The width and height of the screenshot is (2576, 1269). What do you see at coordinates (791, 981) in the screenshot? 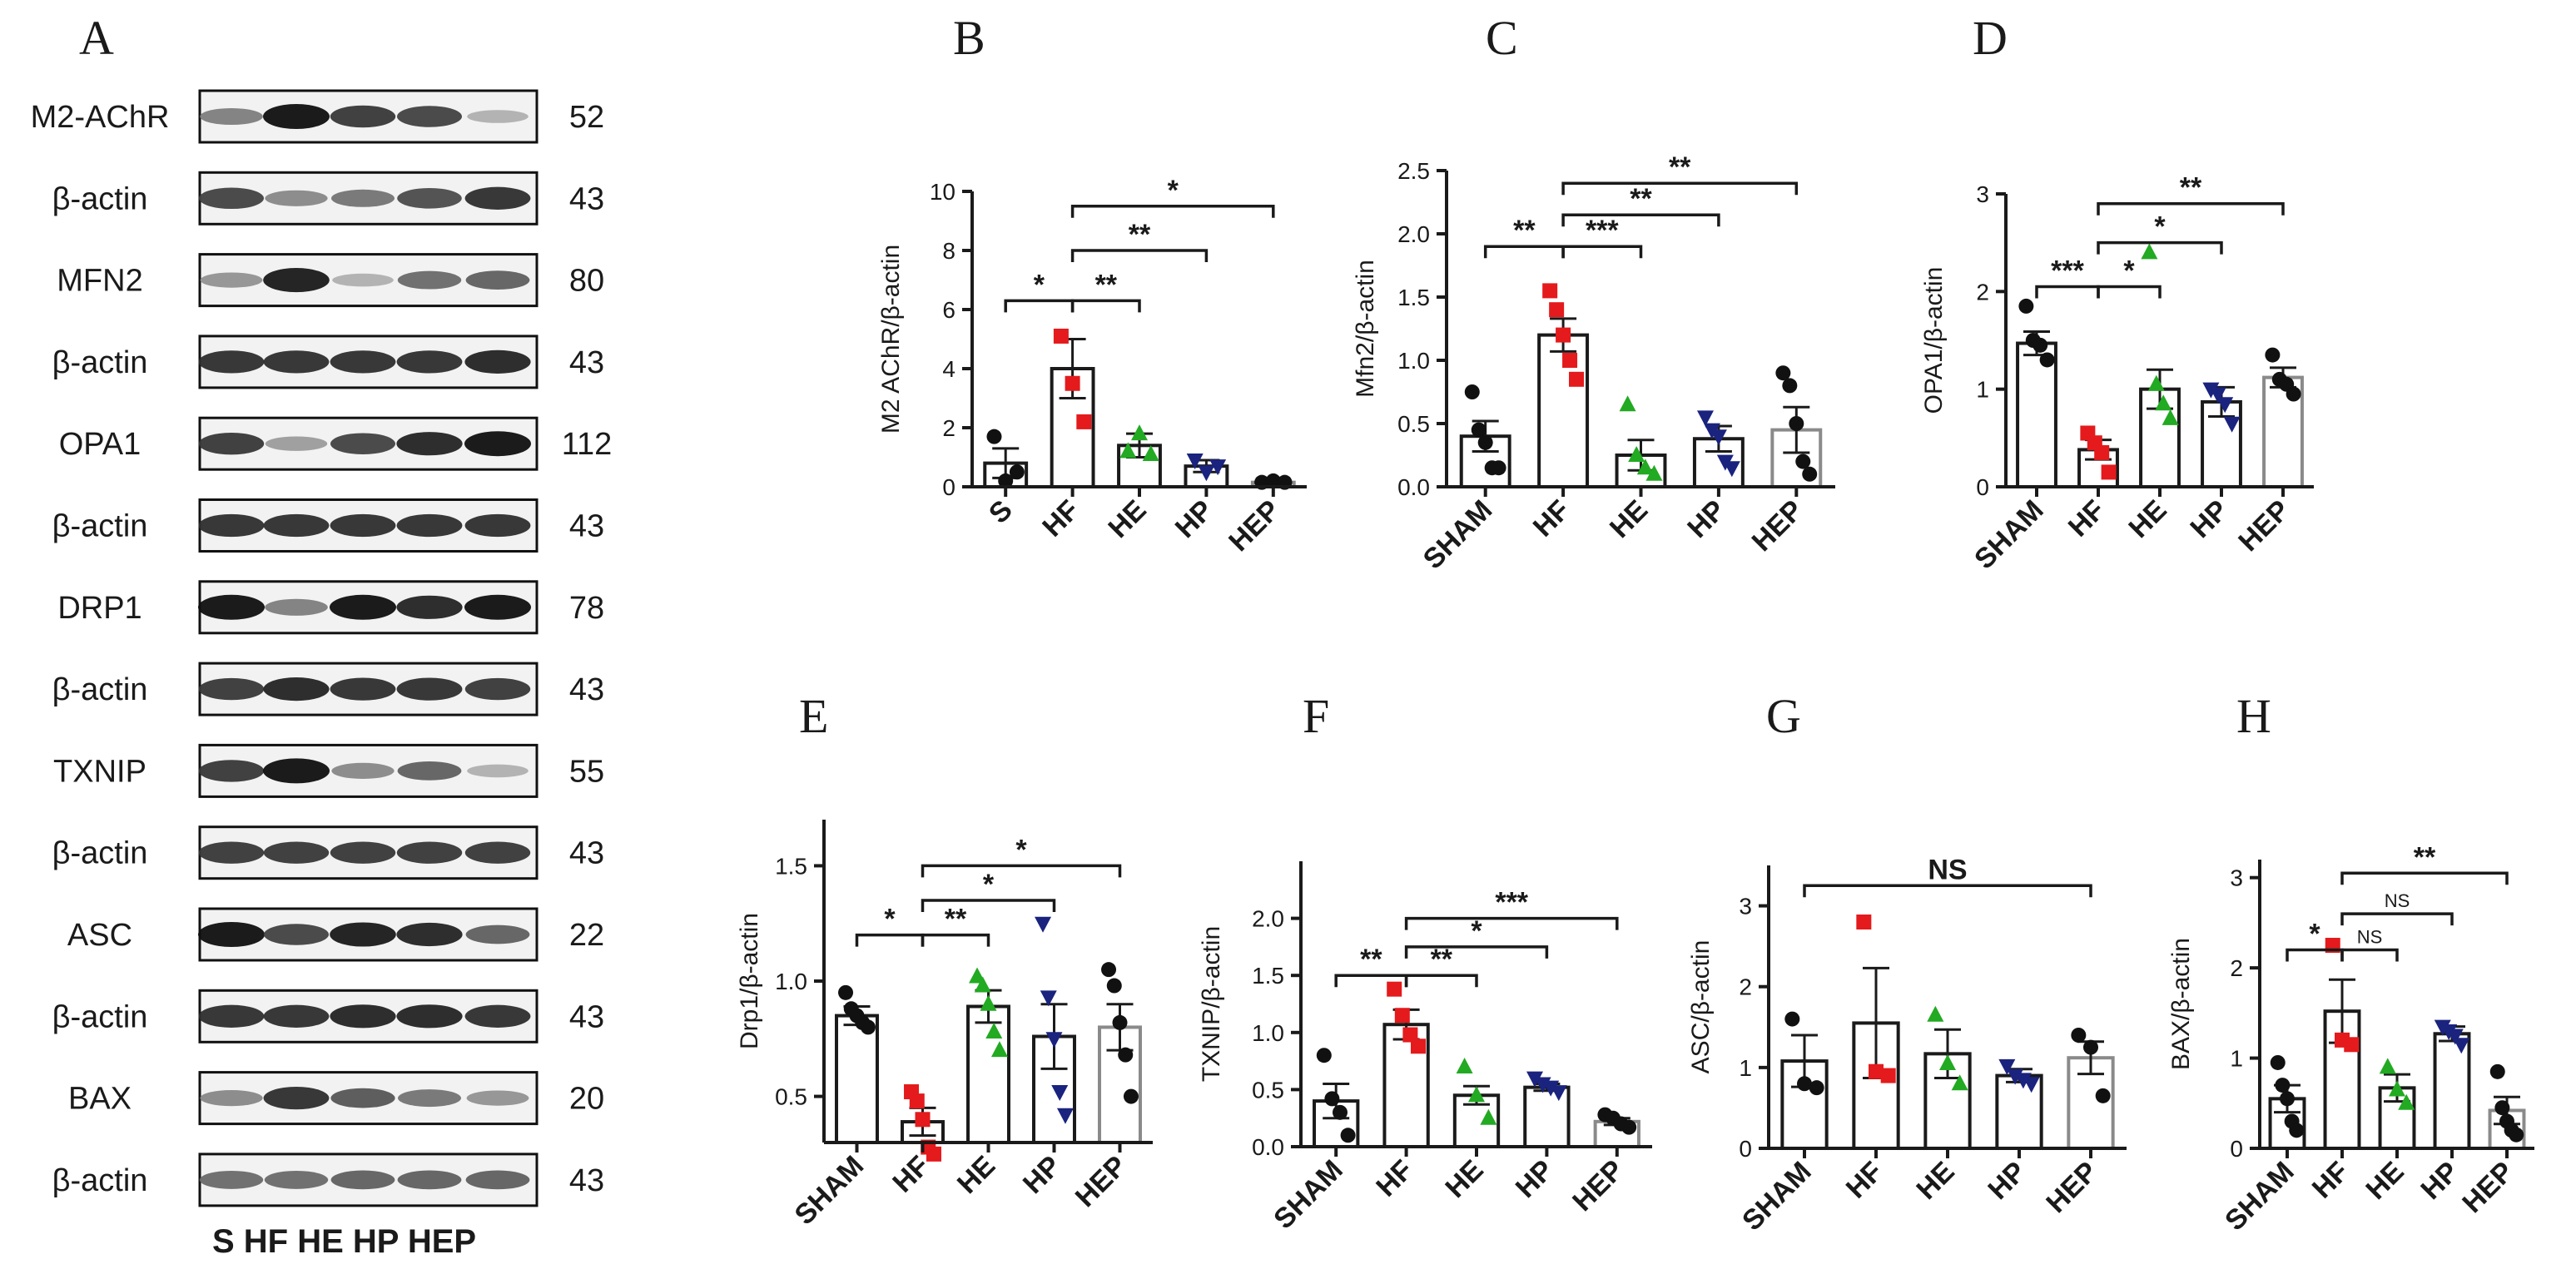
I see `y-tick-label: 1.0` at bounding box center [791, 981].